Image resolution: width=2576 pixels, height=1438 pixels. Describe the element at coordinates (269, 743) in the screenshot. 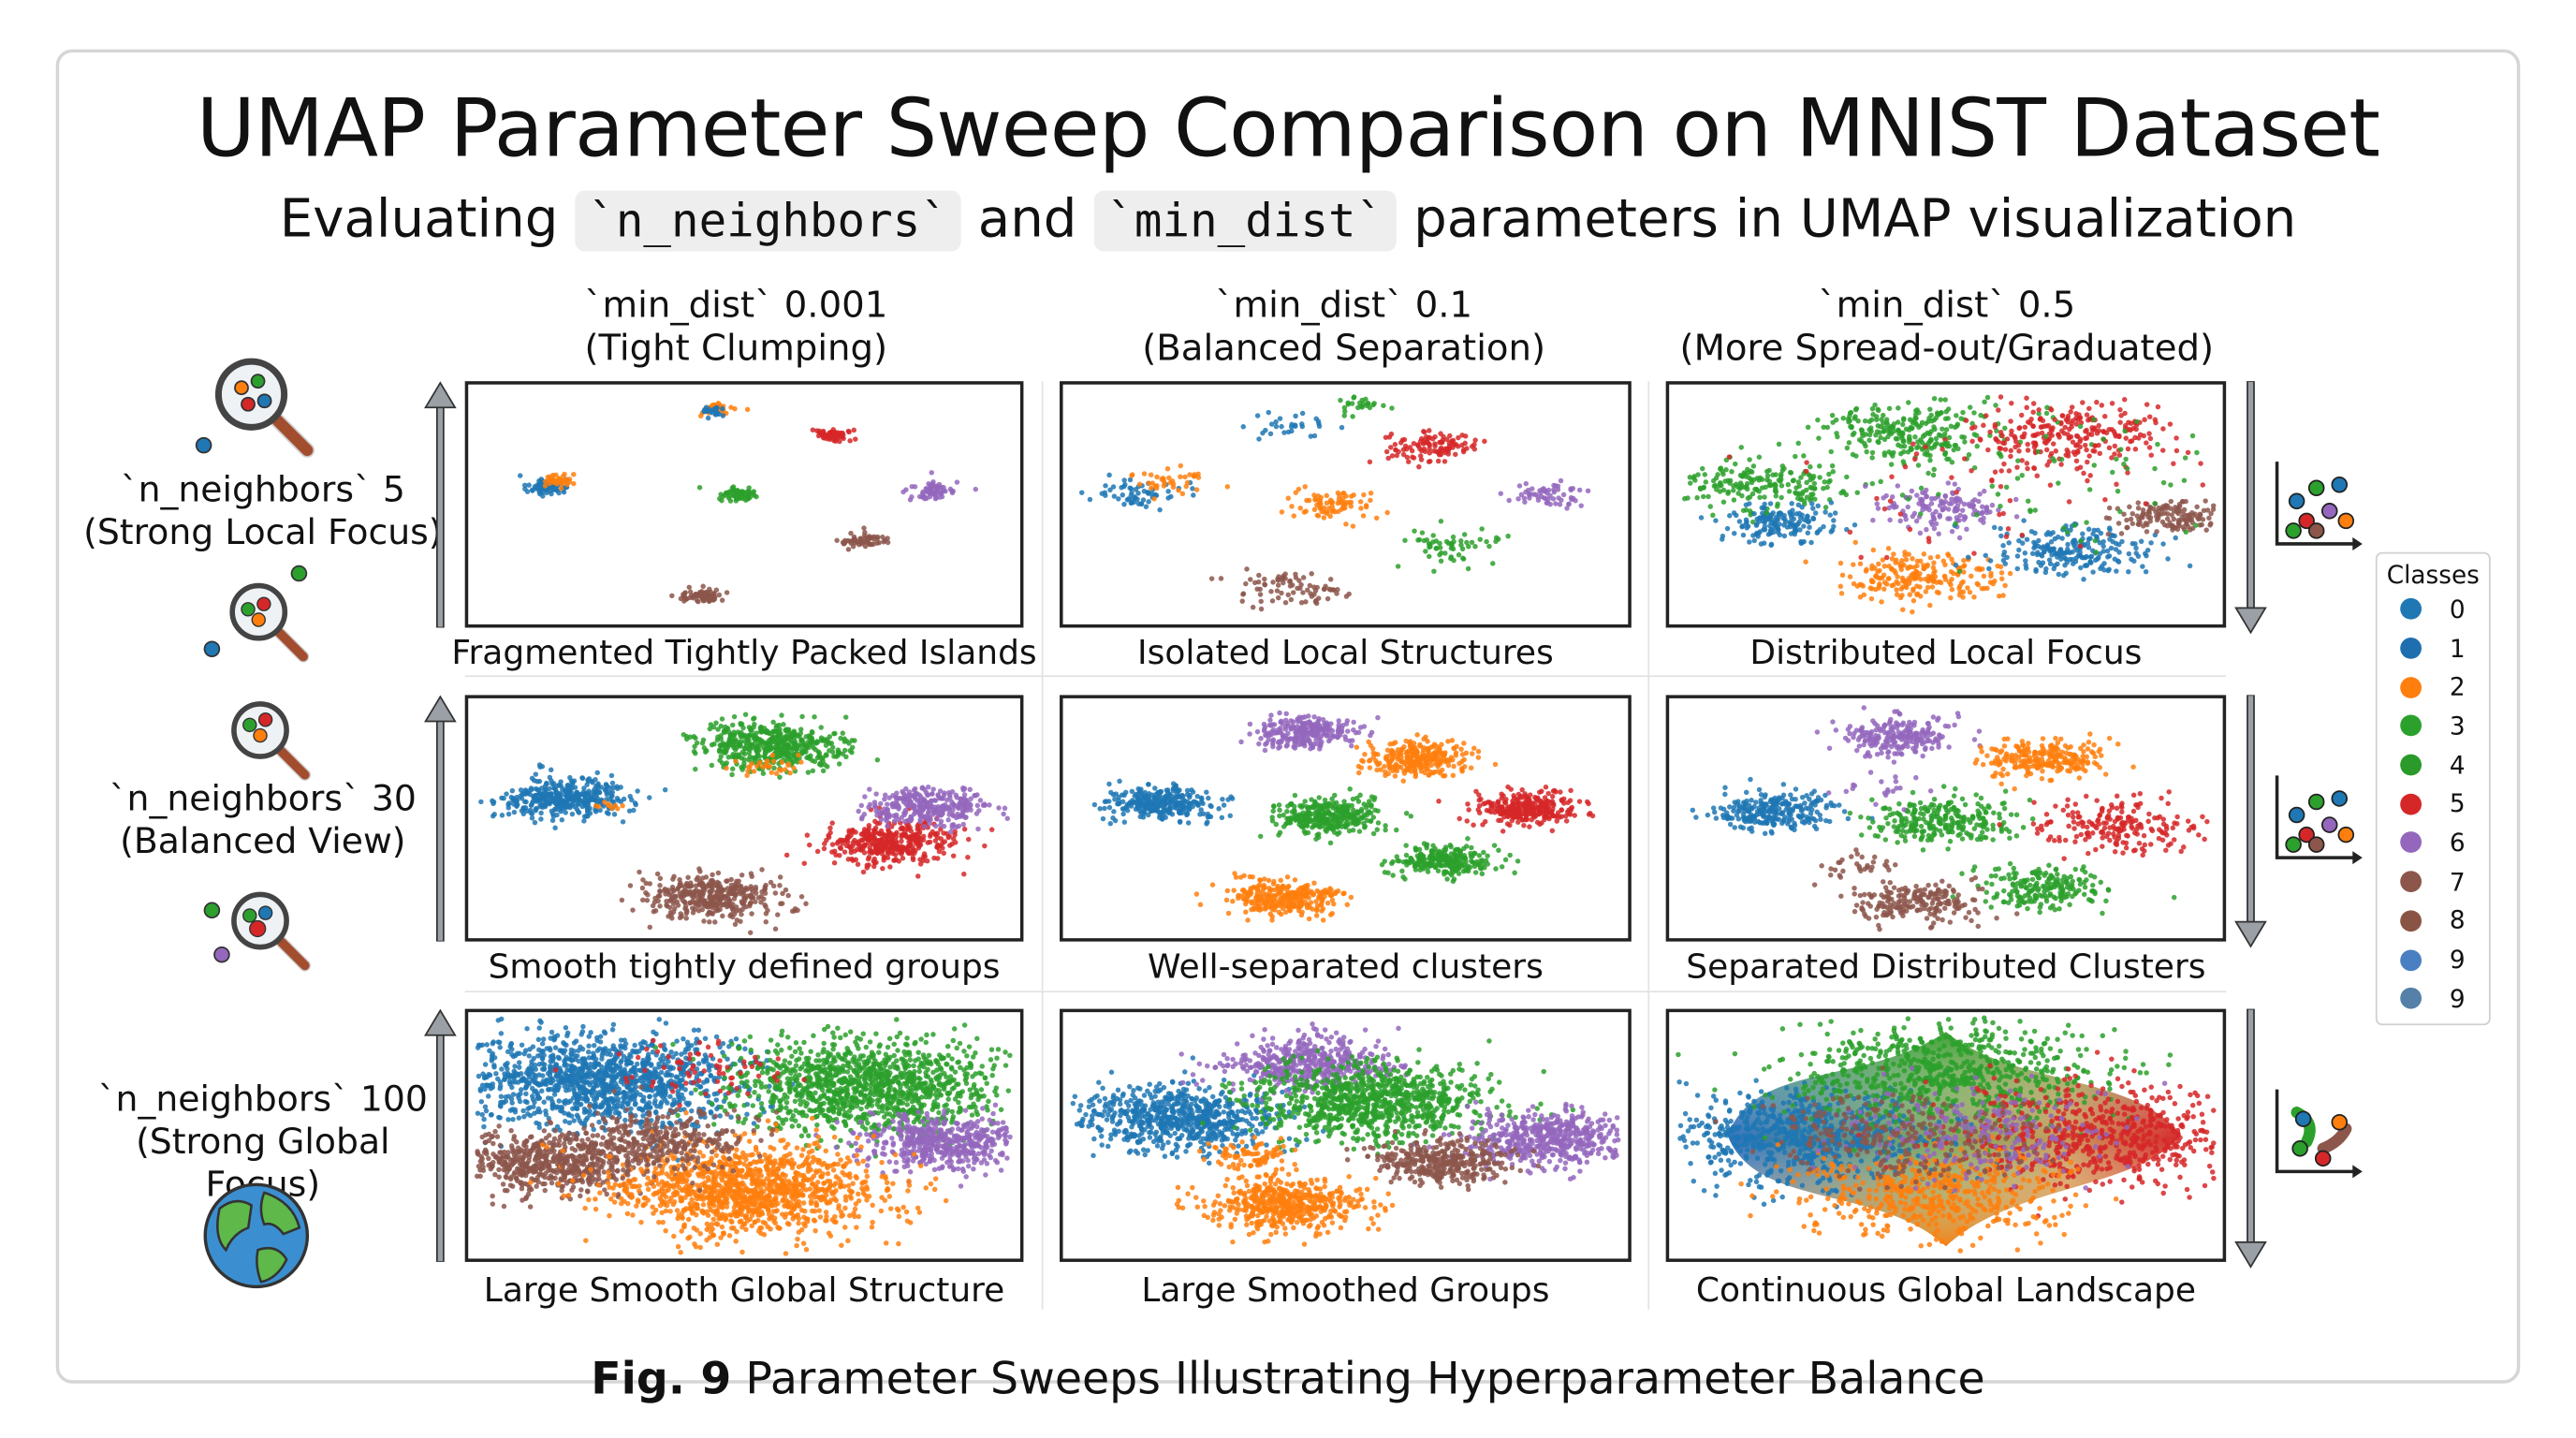

I see `magnifier-clusters-icon` at that location.